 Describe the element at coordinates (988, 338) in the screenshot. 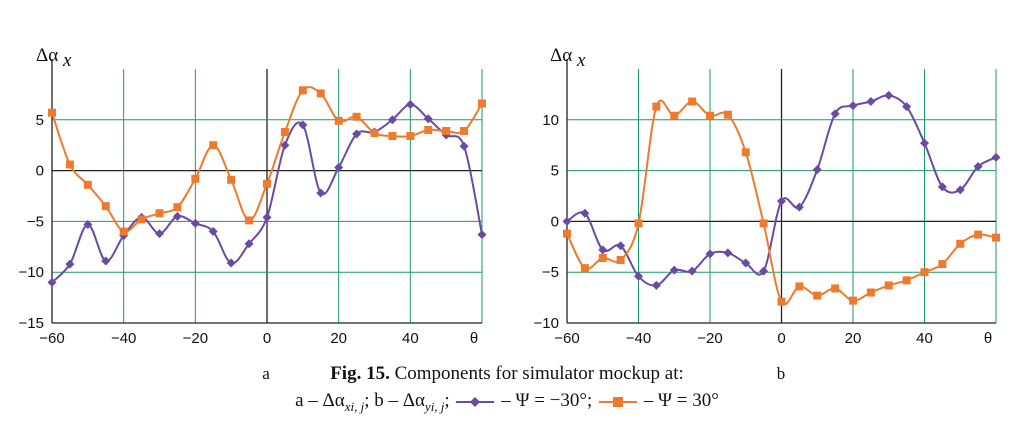

I see `x-axis-label: θ` at that location.